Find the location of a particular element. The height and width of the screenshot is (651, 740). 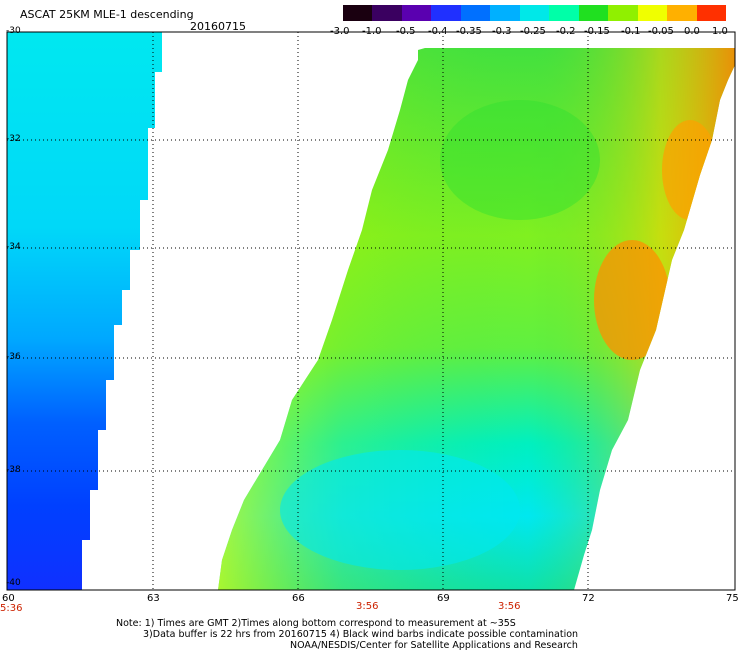

product-title: ASCAT 25KM MLE-1 descending is located at coordinates (107, 14).